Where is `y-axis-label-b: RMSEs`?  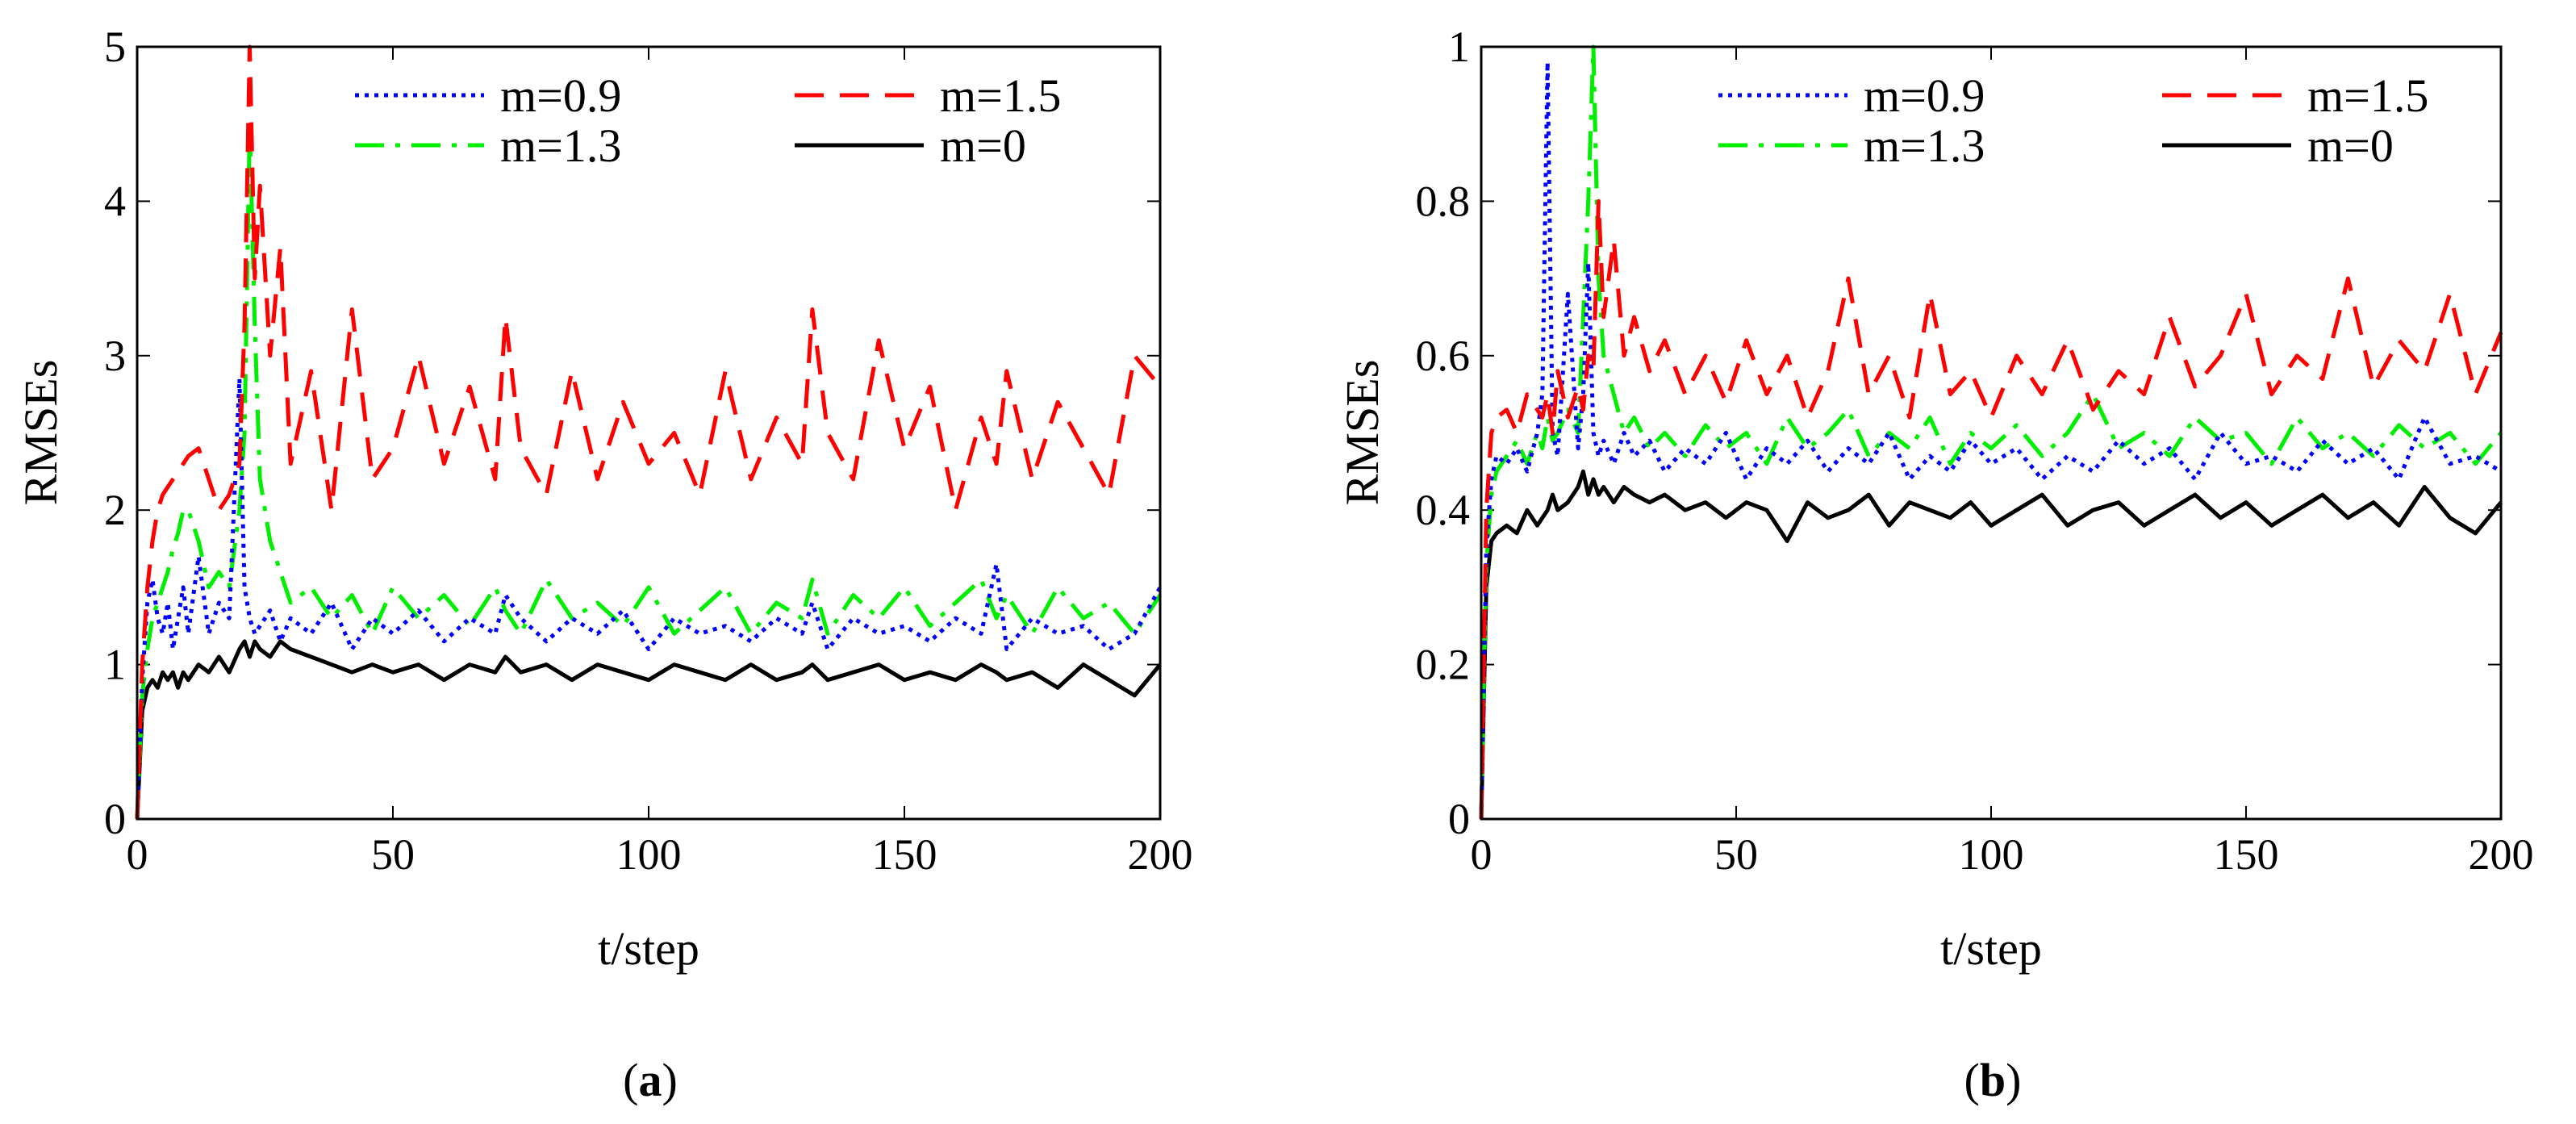
y-axis-label-b: RMSEs is located at coordinates (1362, 433).